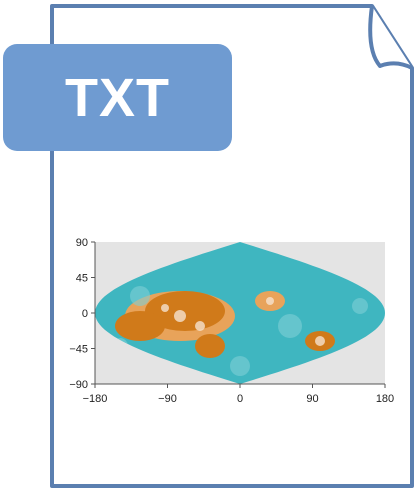 Image resolution: width=417 pixels, height=491 pixels. I want to click on file-type-badge: TXT, so click(117, 97).